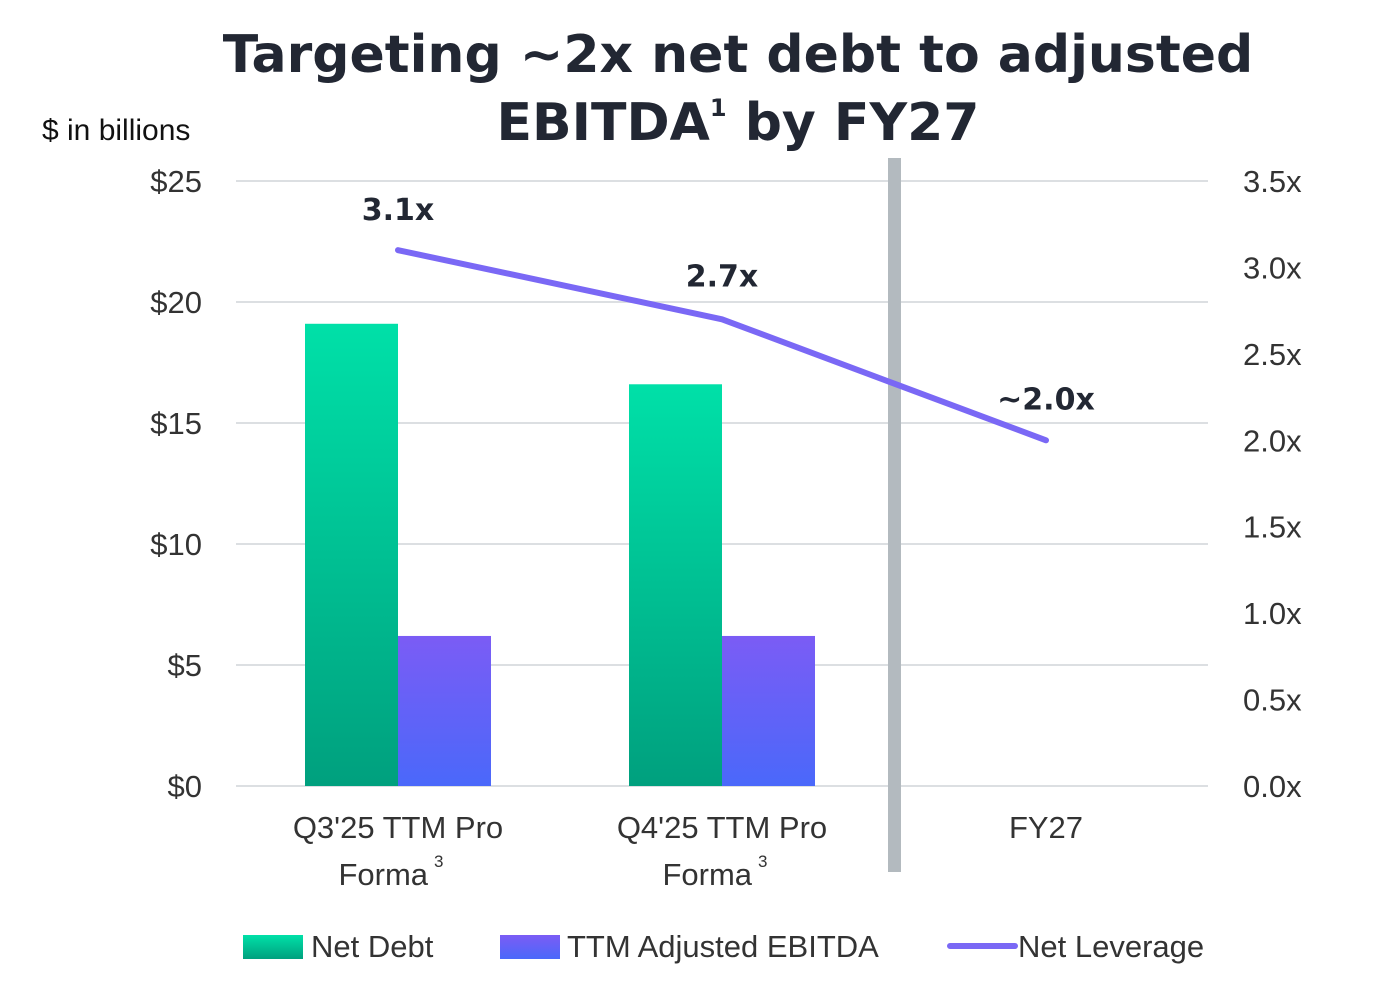 The width and height of the screenshot is (1400, 988). What do you see at coordinates (530, 947) in the screenshot?
I see `legend-swatch-ttm-adjusted-ebitda` at bounding box center [530, 947].